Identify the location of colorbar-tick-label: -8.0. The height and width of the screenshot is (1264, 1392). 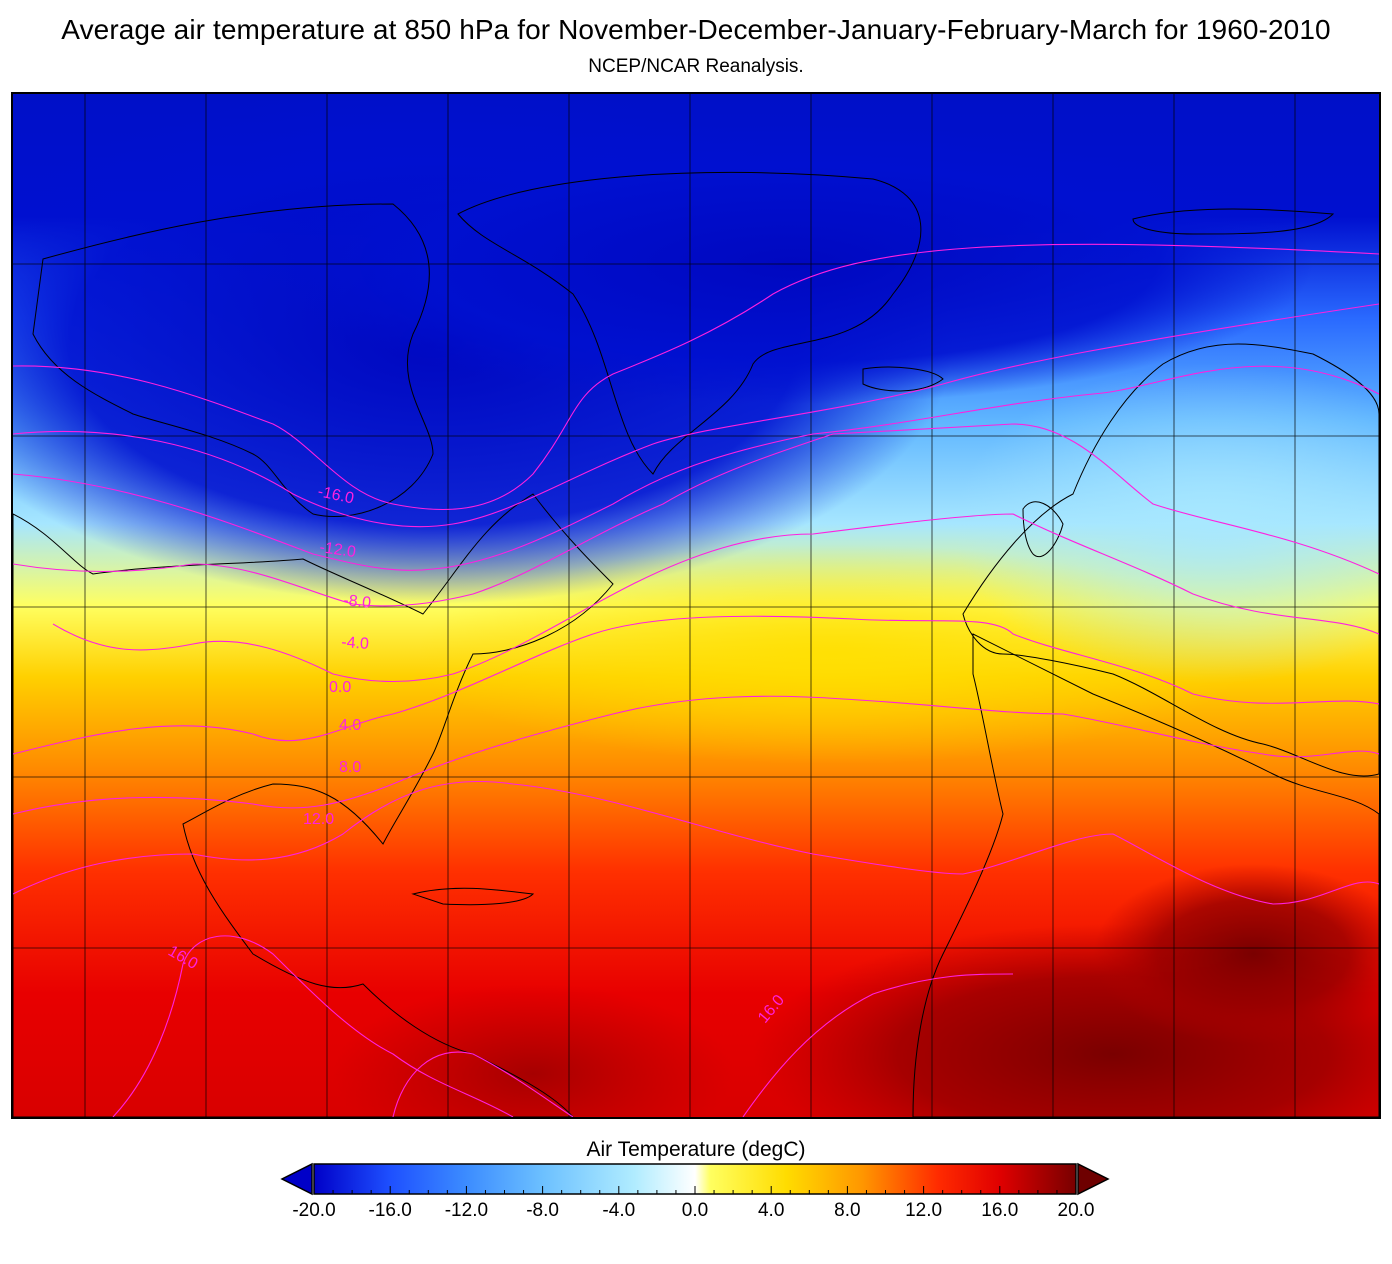
(542, 1210).